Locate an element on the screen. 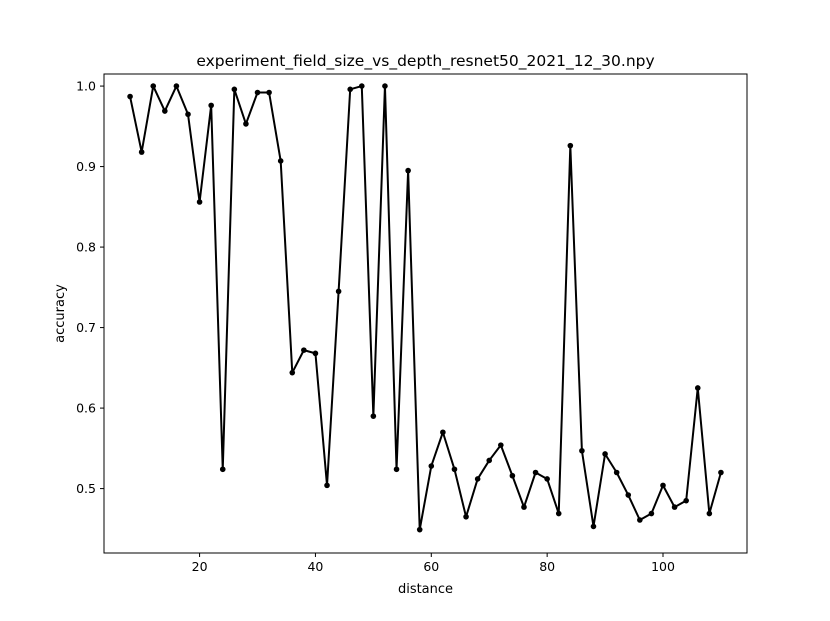 The width and height of the screenshot is (830, 621). x-tick-label: 40 is located at coordinates (315, 566).